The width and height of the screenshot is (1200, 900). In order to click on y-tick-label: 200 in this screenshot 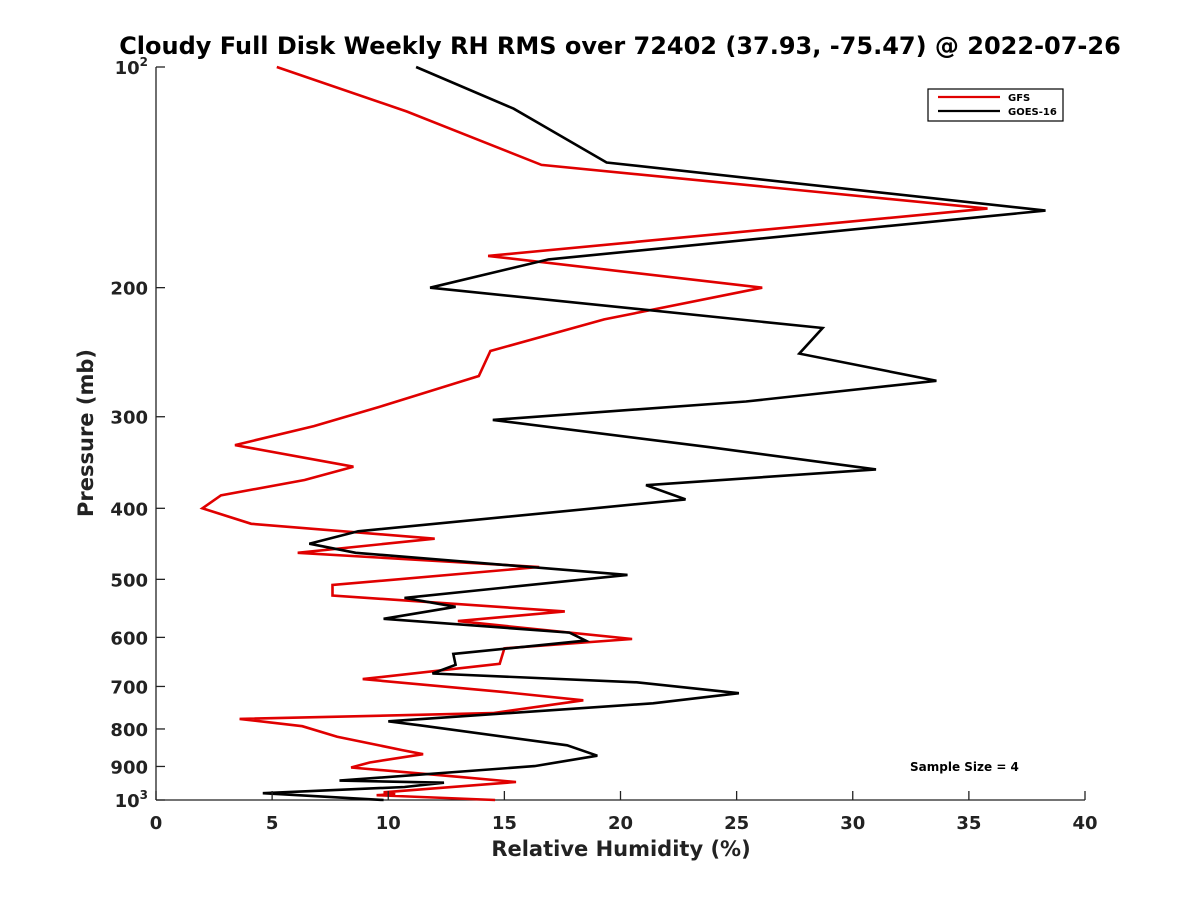, I will do `click(129, 289)`.